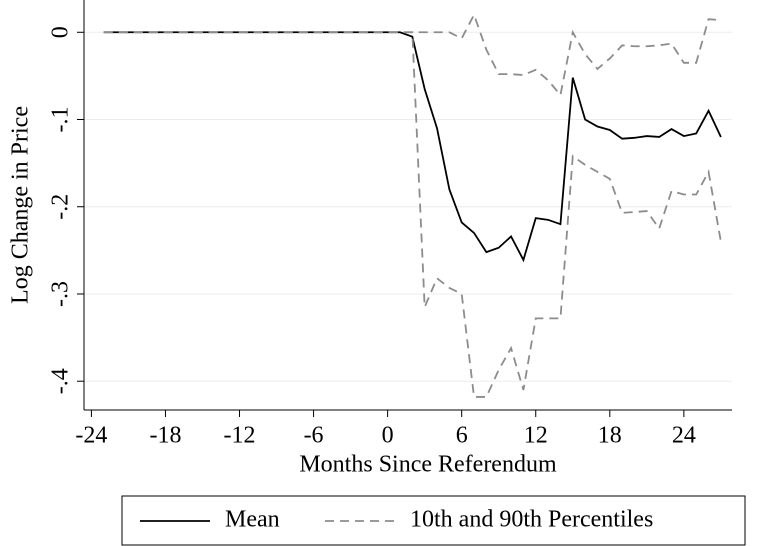 Image resolution: width=771 pixels, height=546 pixels. Describe the element at coordinates (531, 520) in the screenshot. I see `legend-label: 10th and 90th Percentiles` at that location.